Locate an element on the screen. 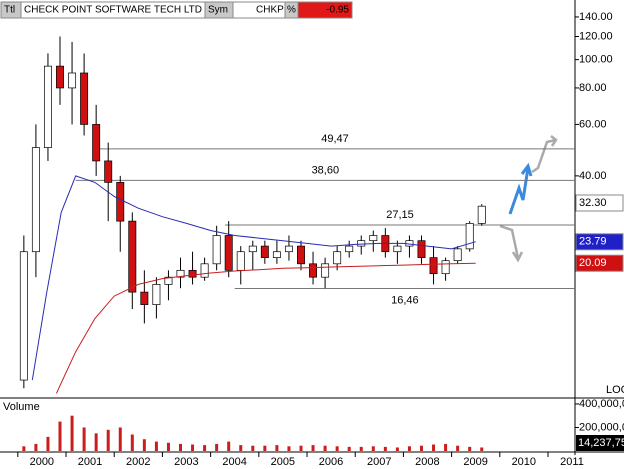 Image resolution: width=624 pixels, height=469 pixels. last-value-label: 20.09 is located at coordinates (593, 263).